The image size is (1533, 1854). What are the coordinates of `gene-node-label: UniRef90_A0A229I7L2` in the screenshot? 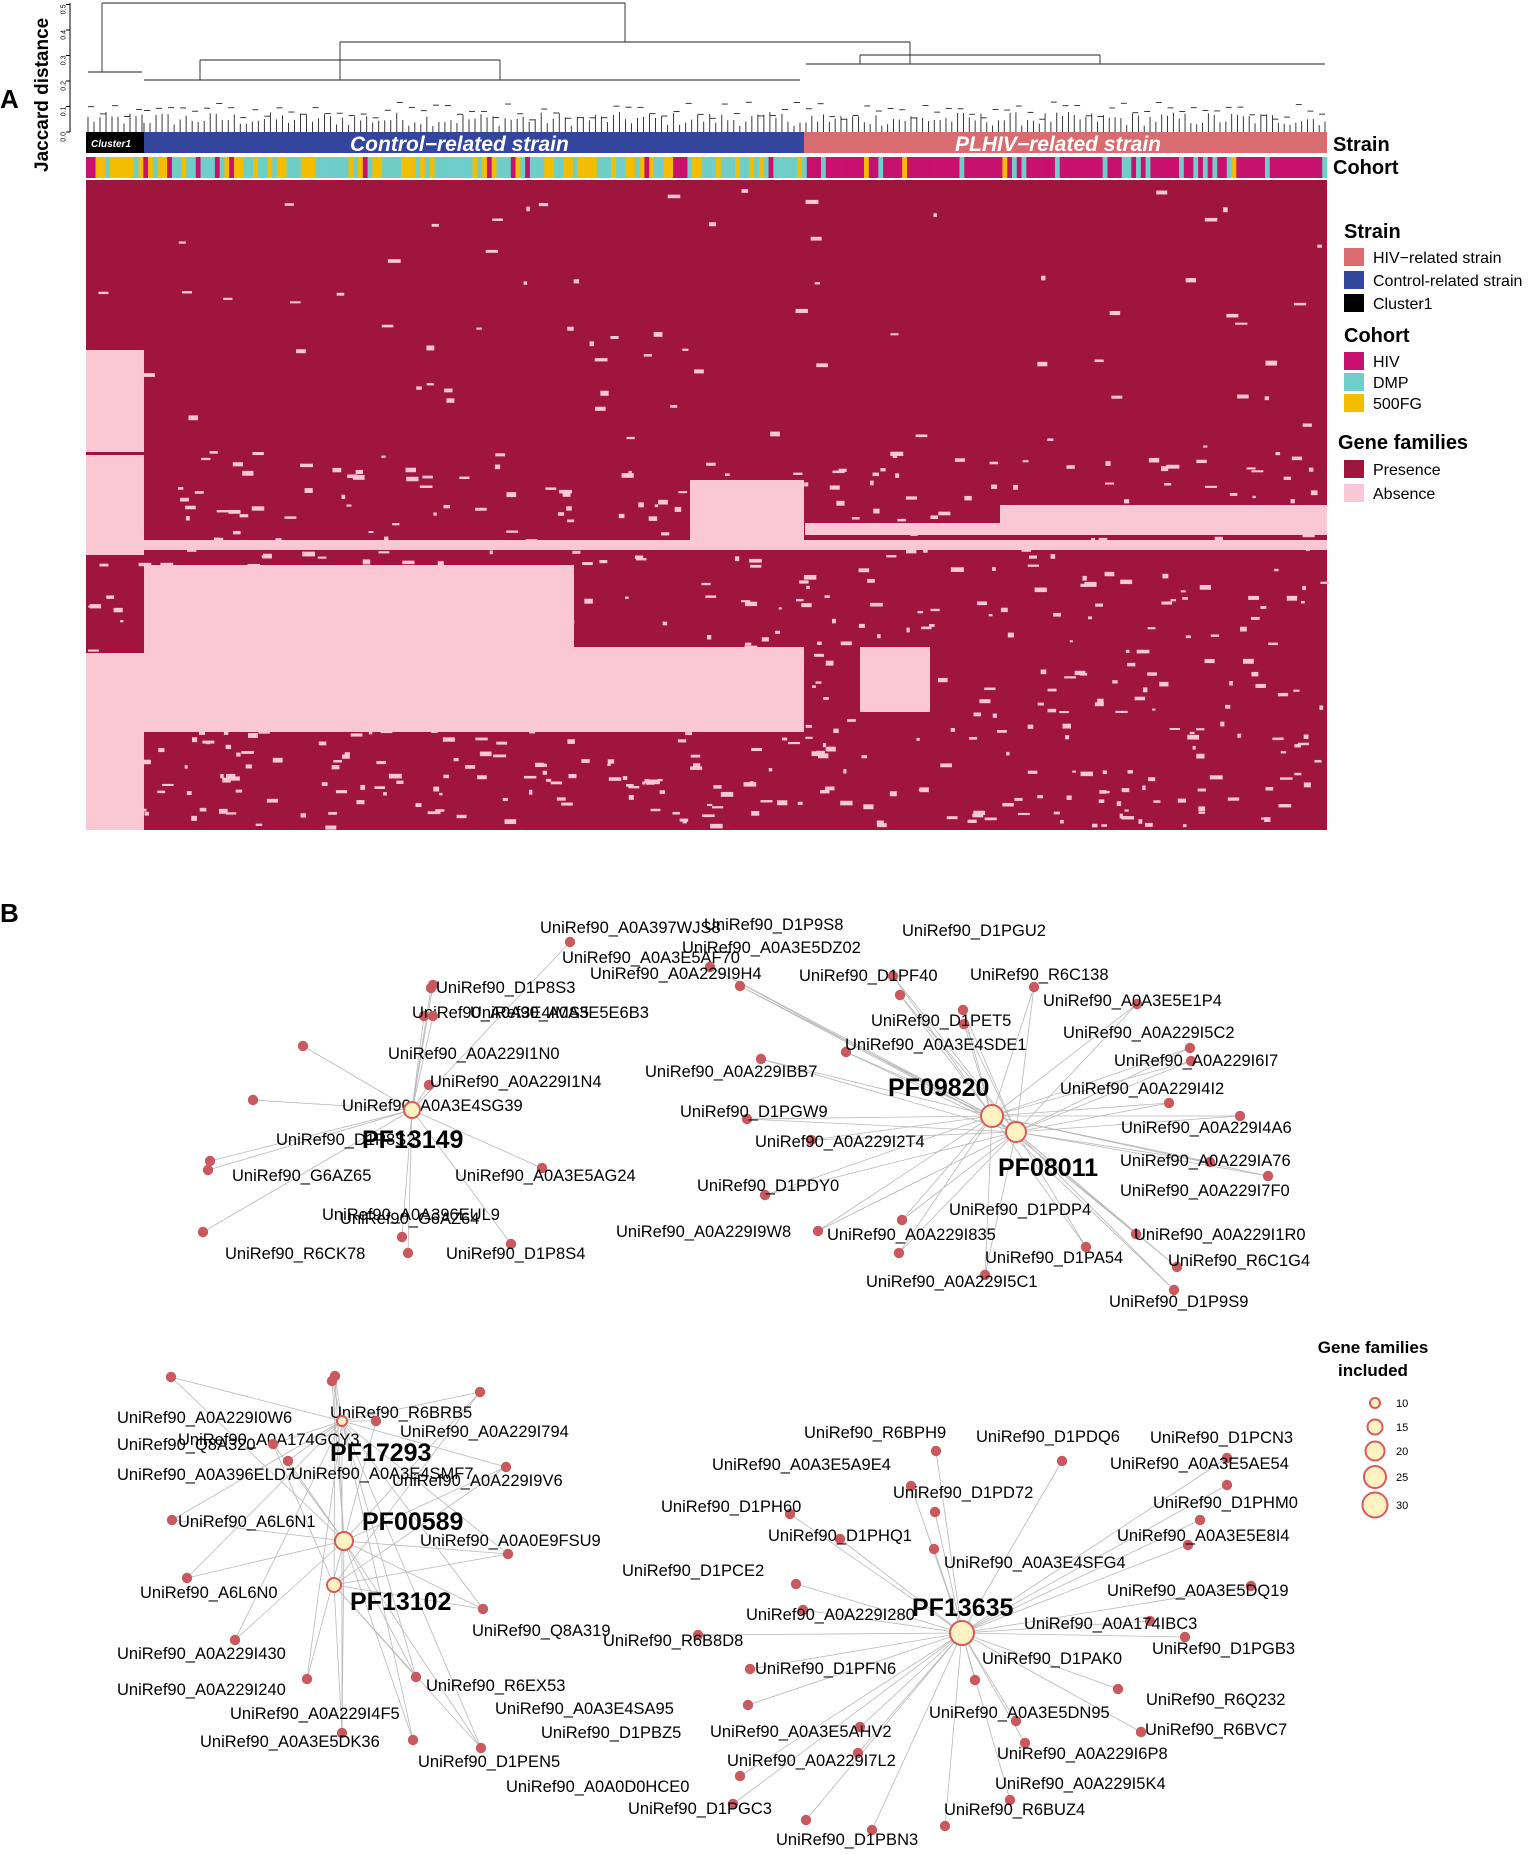 It's located at (811, 1761).